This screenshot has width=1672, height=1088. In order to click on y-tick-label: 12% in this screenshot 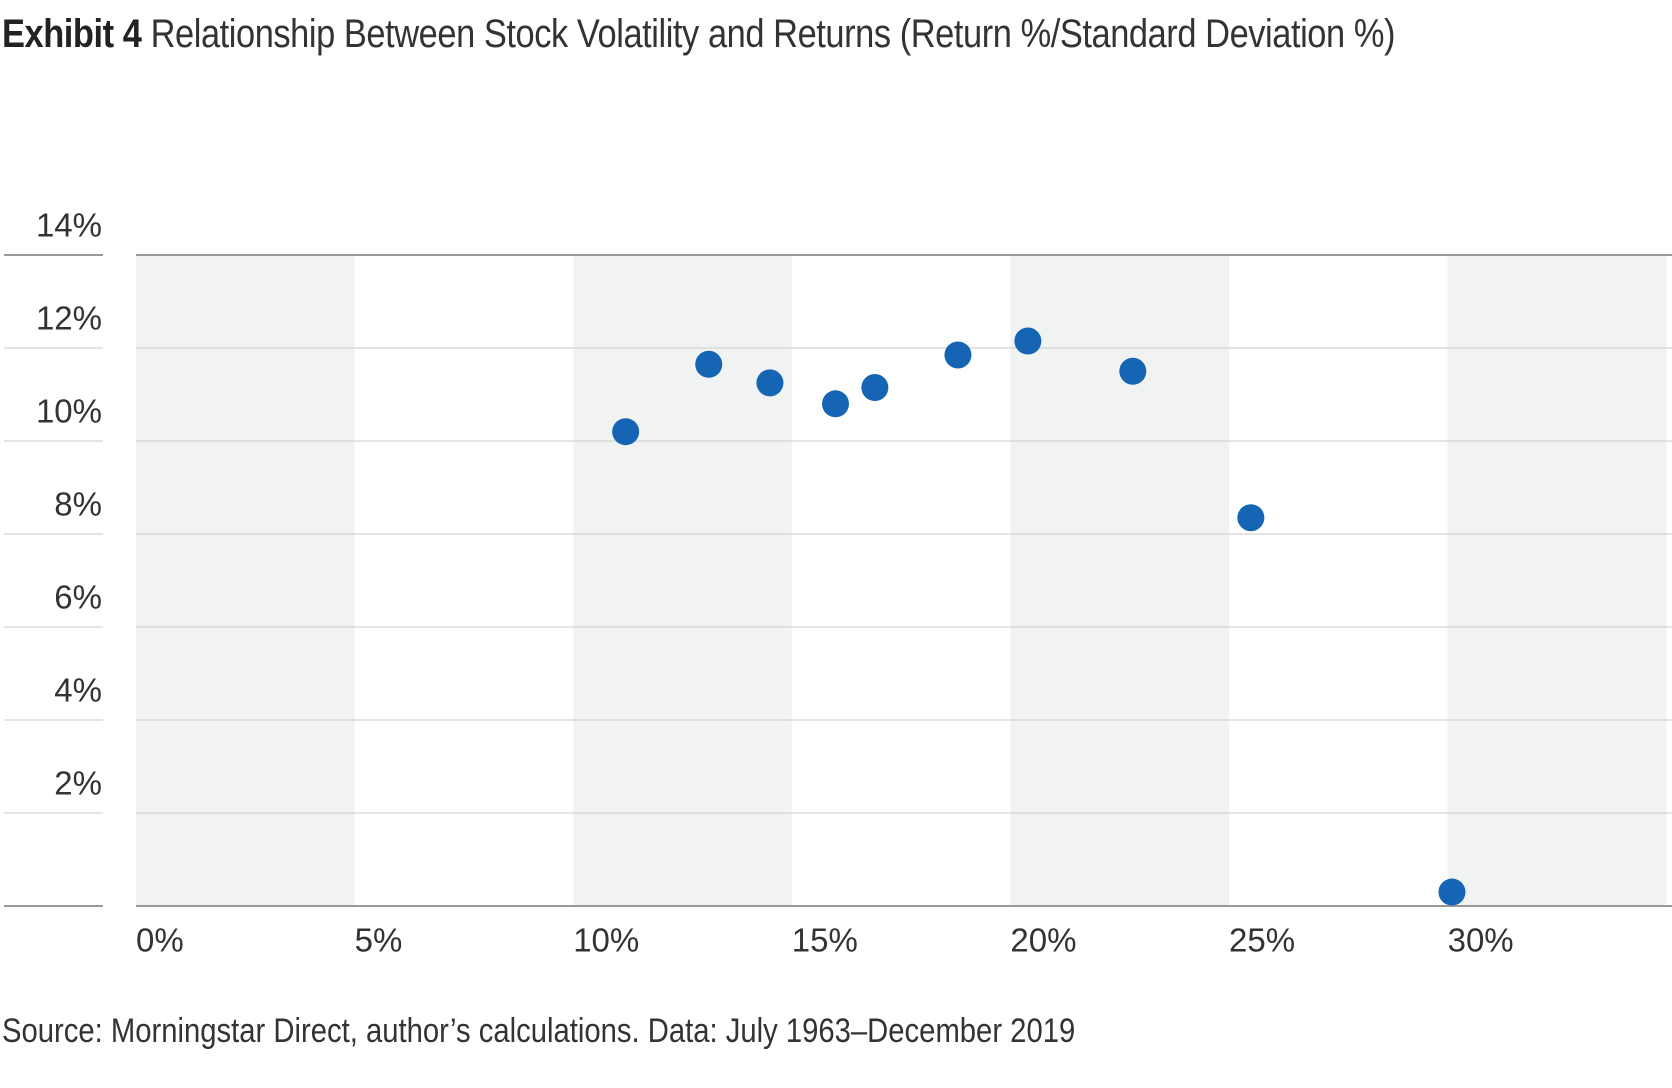, I will do `click(69, 318)`.